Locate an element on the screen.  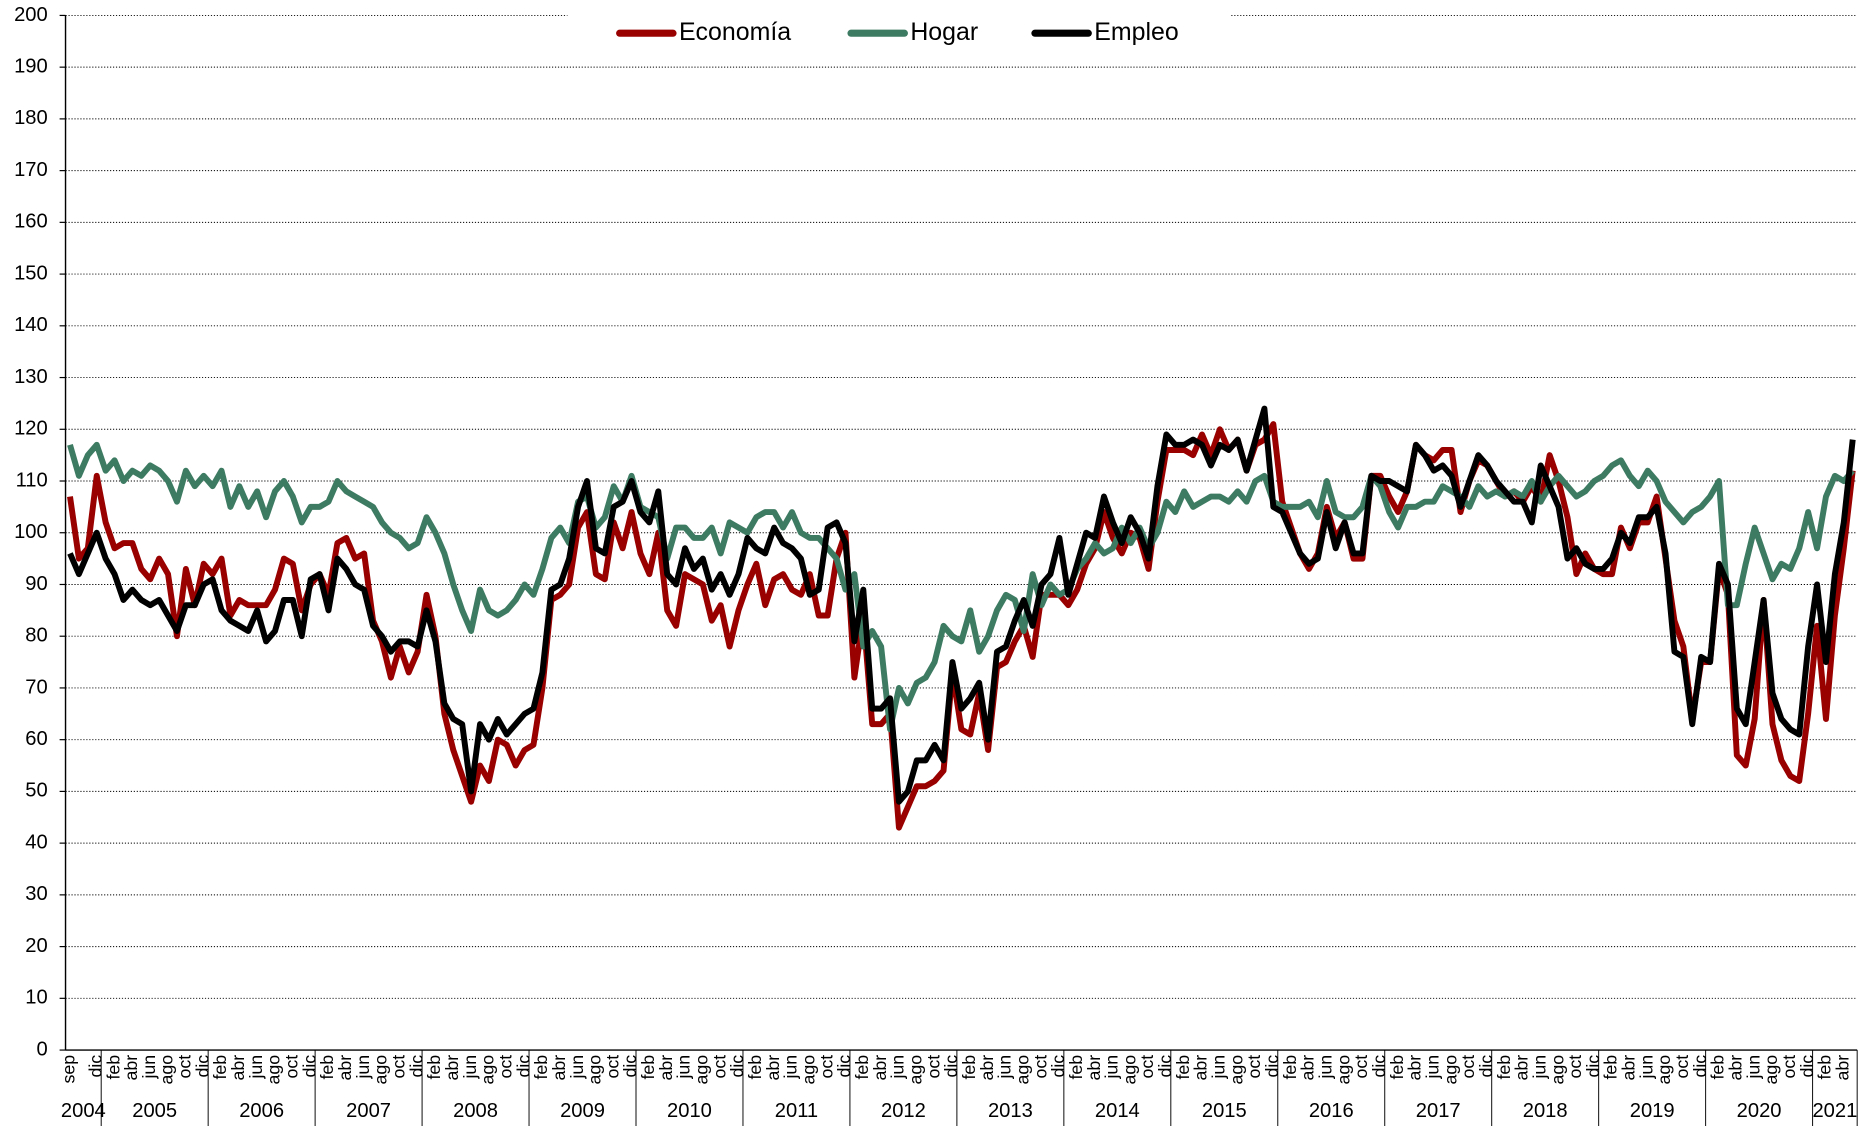
year-label: 2018 is located at coordinates (1545, 1111).